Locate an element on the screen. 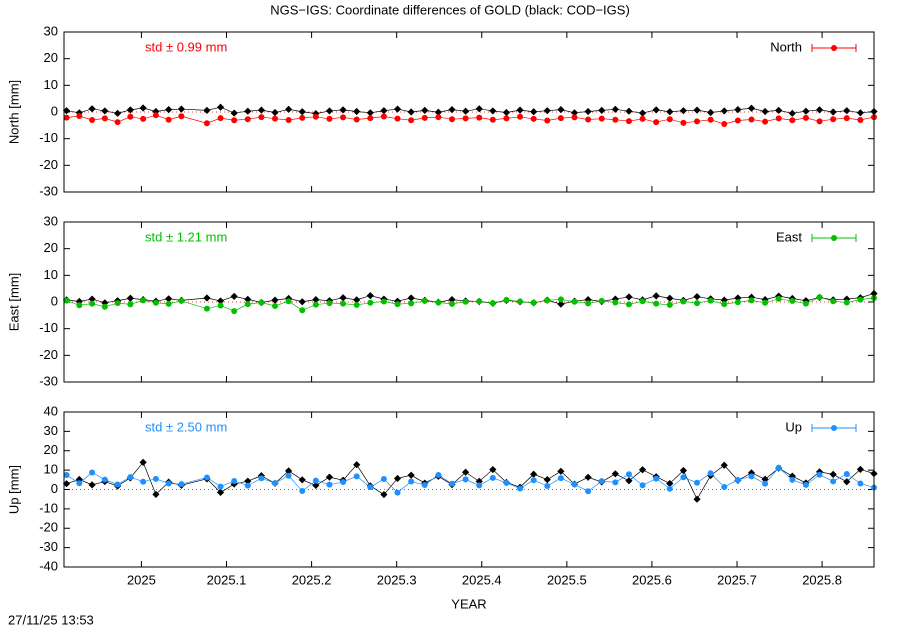  x-tick-label: 2025.7 is located at coordinates (737, 579).